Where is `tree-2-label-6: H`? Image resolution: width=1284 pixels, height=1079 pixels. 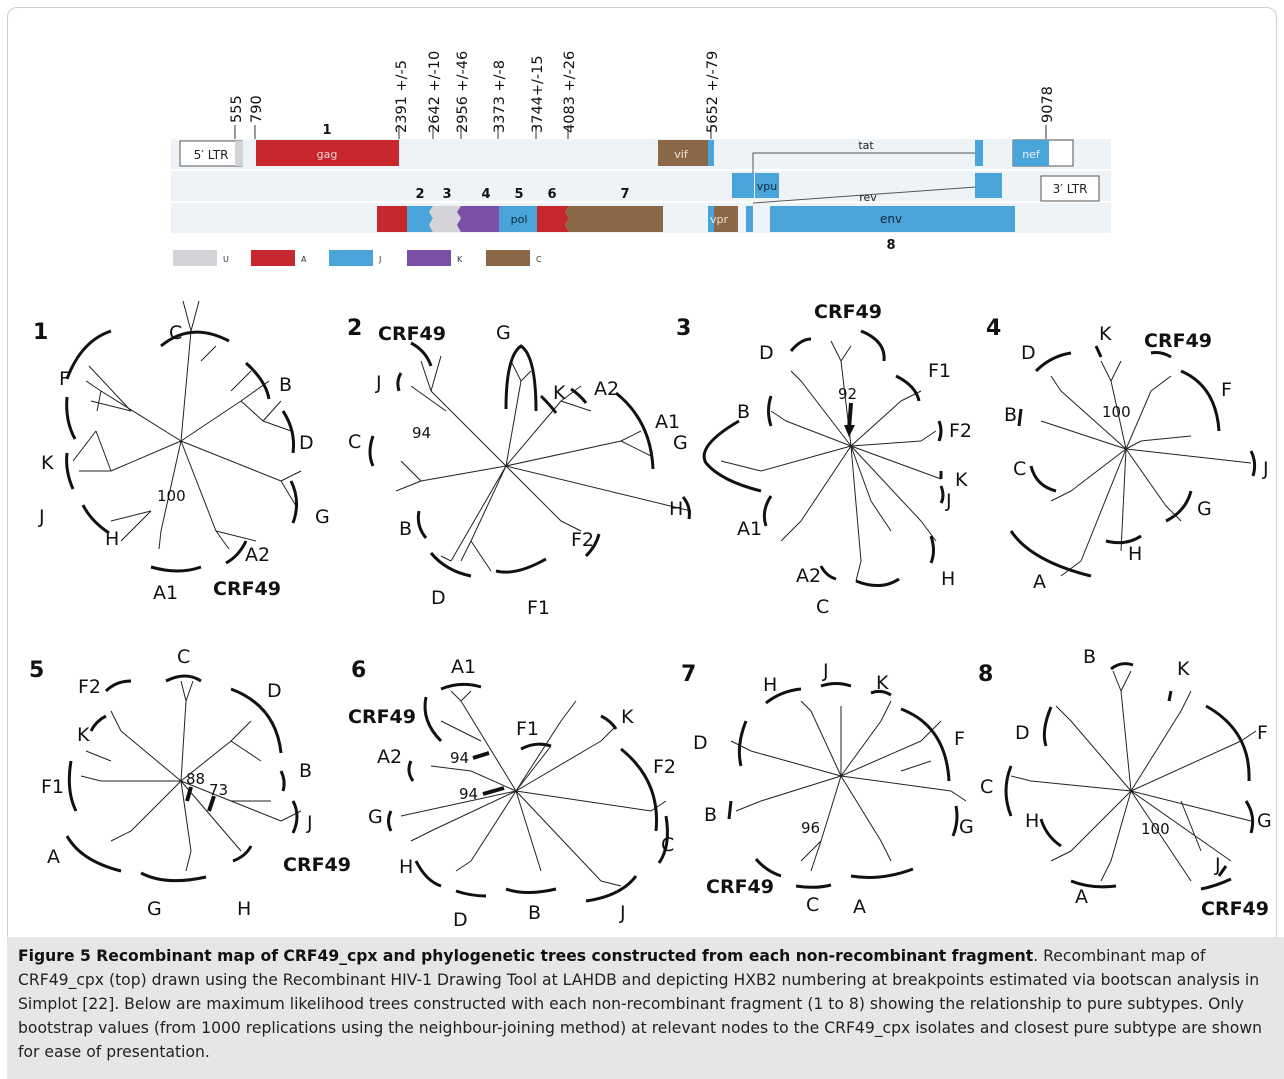
tree-2-label-6: H is located at coordinates (676, 509).